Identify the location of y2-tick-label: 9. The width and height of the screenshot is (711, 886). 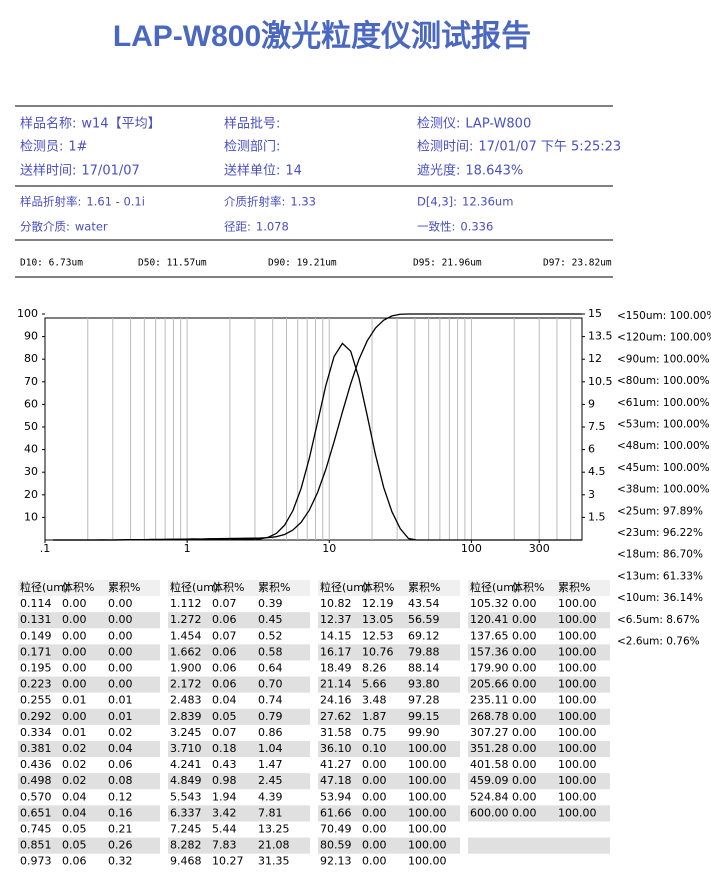
(591, 403).